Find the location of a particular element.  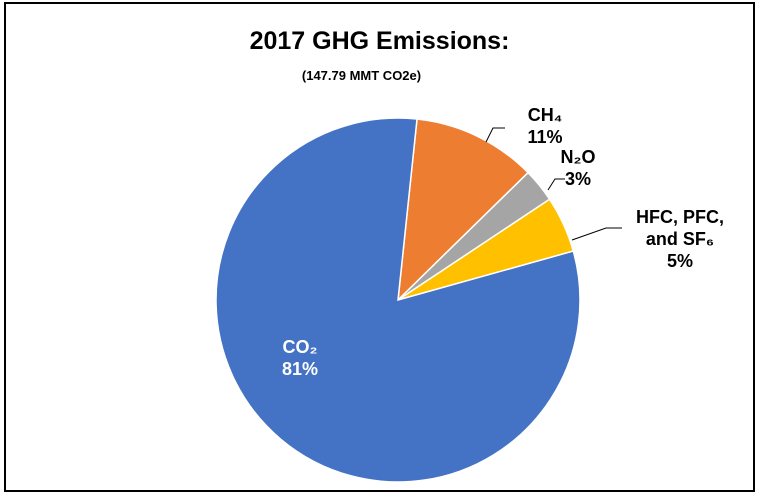

chart-title: 2017 GHG Emissions: is located at coordinates (379, 41).